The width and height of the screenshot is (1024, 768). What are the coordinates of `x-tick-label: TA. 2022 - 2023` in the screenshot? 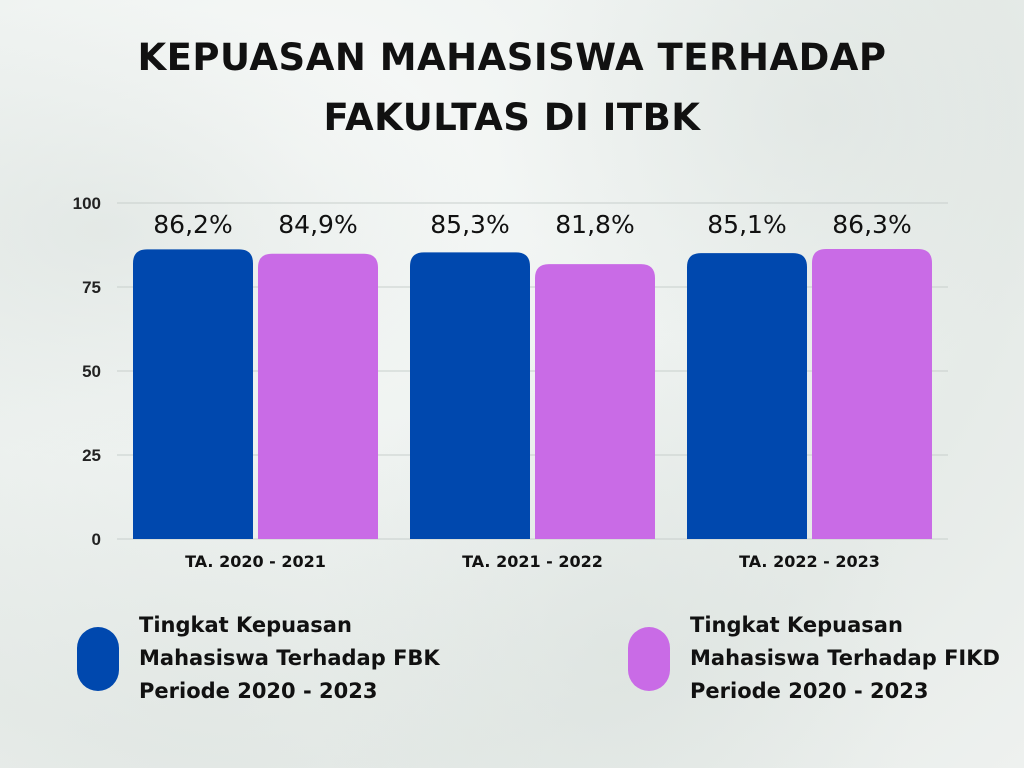 It's located at (809, 561).